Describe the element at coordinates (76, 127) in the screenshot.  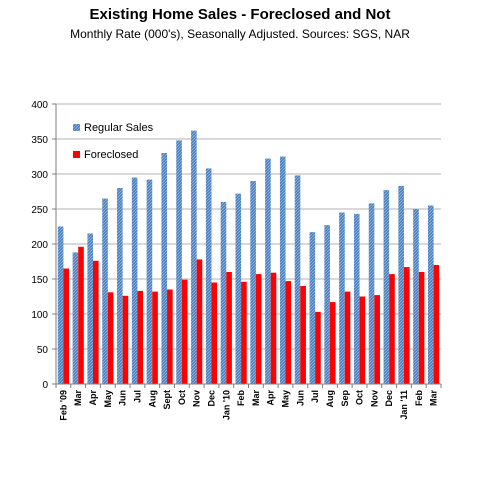
I see `legend-swatch-regular-sales` at that location.